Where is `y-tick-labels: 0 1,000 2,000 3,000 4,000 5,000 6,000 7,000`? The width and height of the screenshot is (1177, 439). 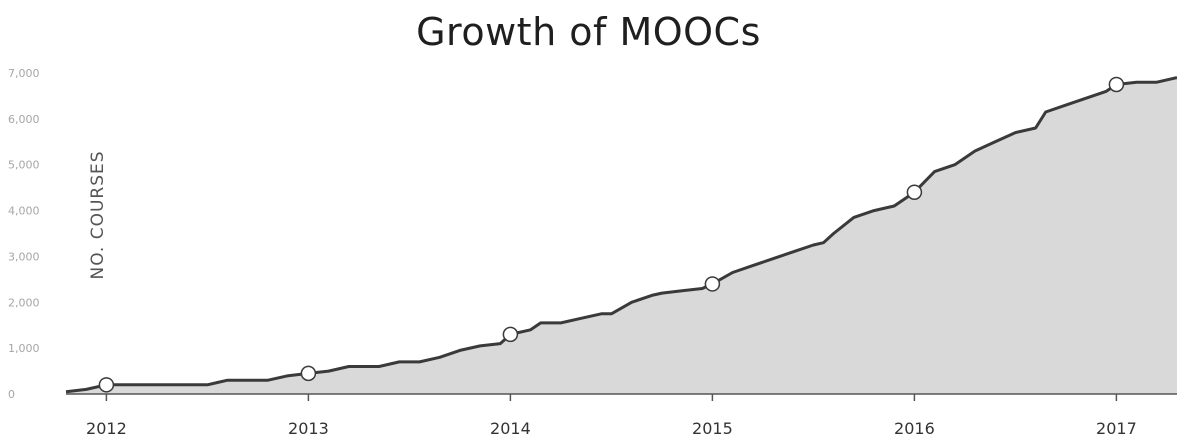
y-tick-labels: 0 1,000 2,000 3,000 4,000 5,000 6,000 7,000 is located at coordinates (24, 234).